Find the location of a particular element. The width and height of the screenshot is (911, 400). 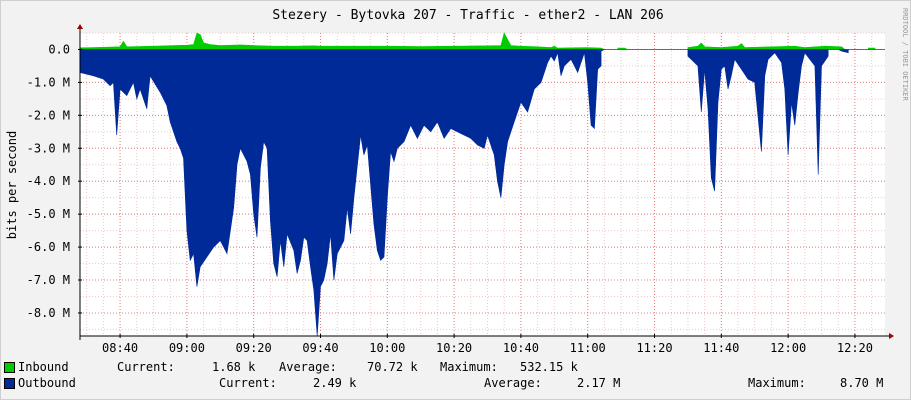

x-tick-label: 09:20 is located at coordinates (254, 348).